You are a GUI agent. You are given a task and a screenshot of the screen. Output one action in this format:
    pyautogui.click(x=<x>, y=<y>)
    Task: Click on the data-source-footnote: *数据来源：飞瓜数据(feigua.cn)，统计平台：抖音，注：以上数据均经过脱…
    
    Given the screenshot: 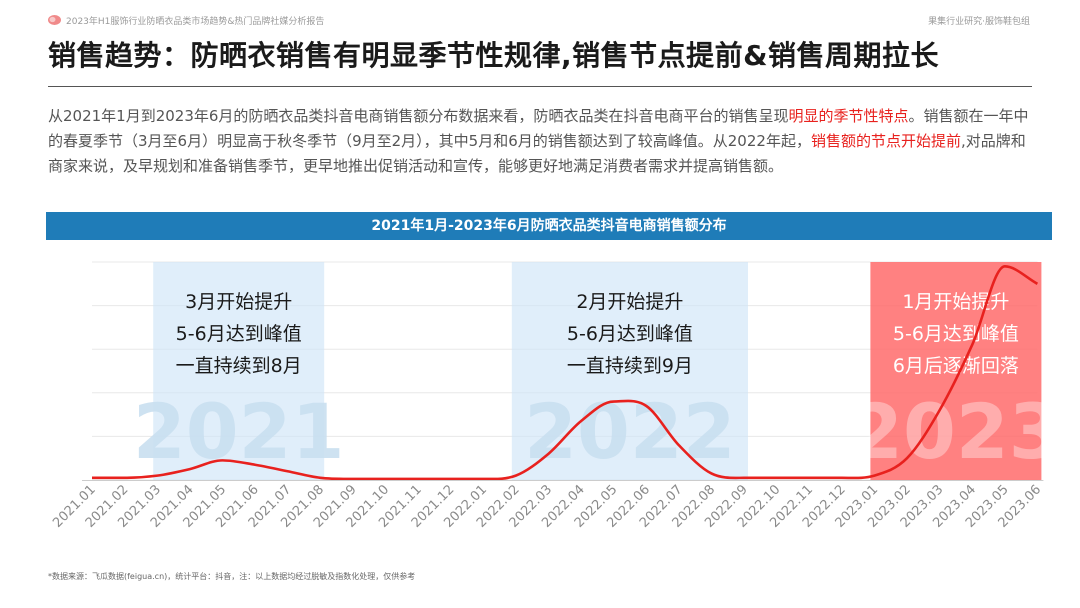 What is the action you would take?
    pyautogui.click(x=232, y=576)
    